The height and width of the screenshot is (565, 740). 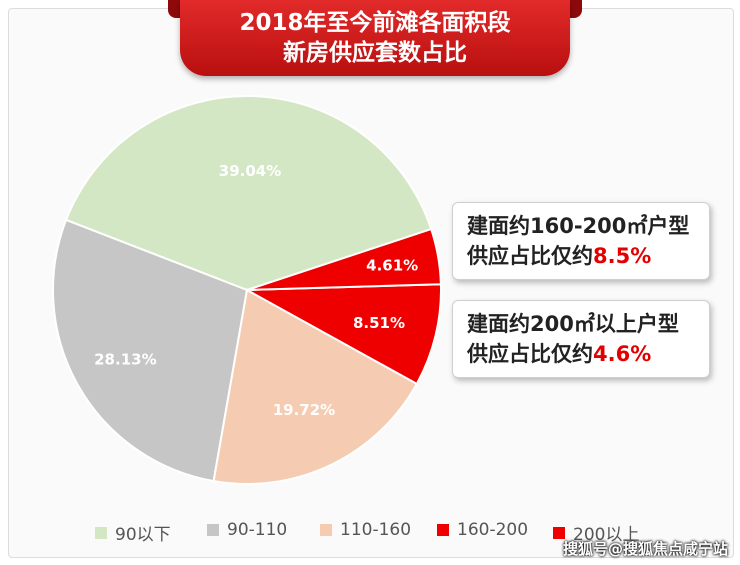 I want to click on legend-item-90-below: 90以下, so click(x=133, y=532).